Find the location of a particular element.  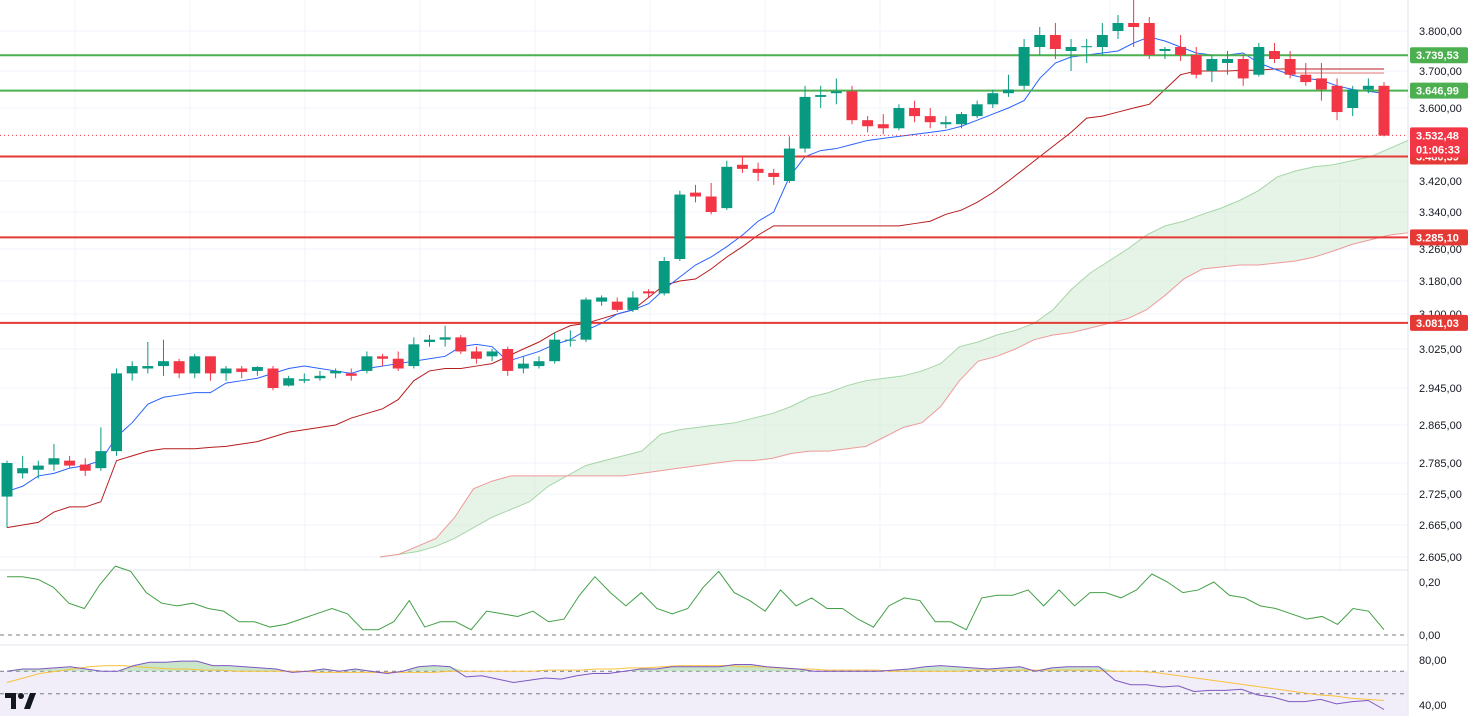

indicator2-tick-label: 80,00 is located at coordinates (1433, 661).